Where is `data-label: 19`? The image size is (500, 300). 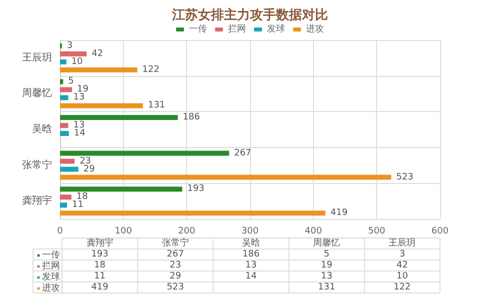 data-label: 19 is located at coordinates (326, 265).